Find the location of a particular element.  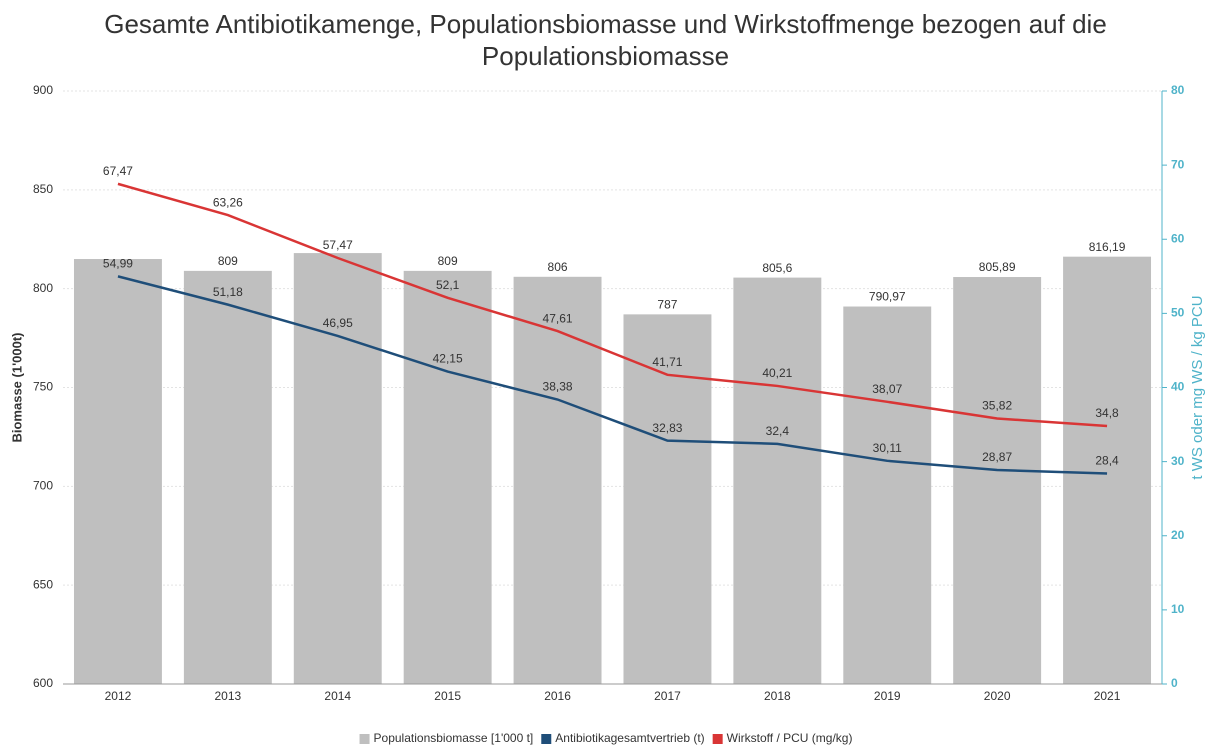

x-tick-label: 2019 is located at coordinates (887, 696).